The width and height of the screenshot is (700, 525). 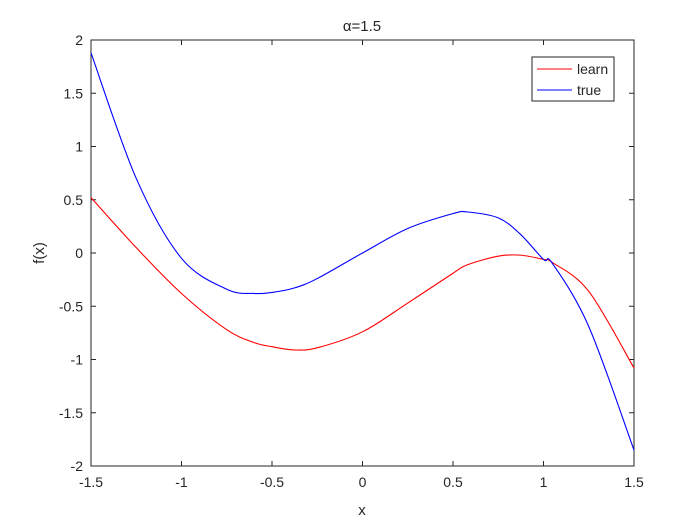 I want to click on legend-box, so click(x=573, y=79).